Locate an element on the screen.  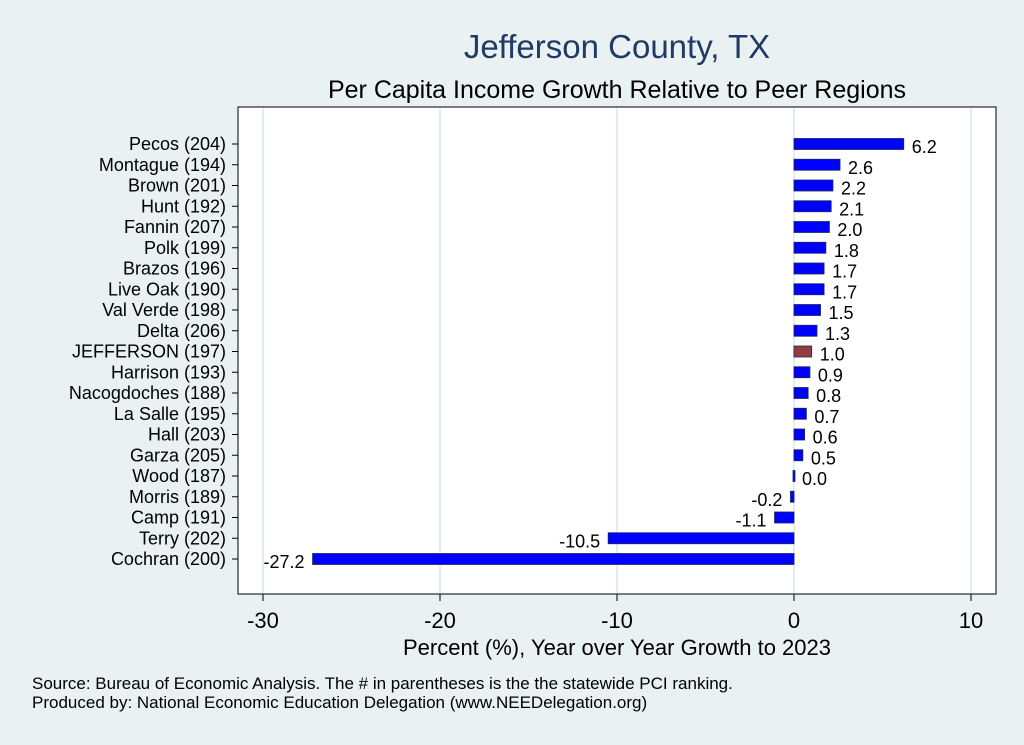
category-label-2: Brown (201) is located at coordinates (177, 186).